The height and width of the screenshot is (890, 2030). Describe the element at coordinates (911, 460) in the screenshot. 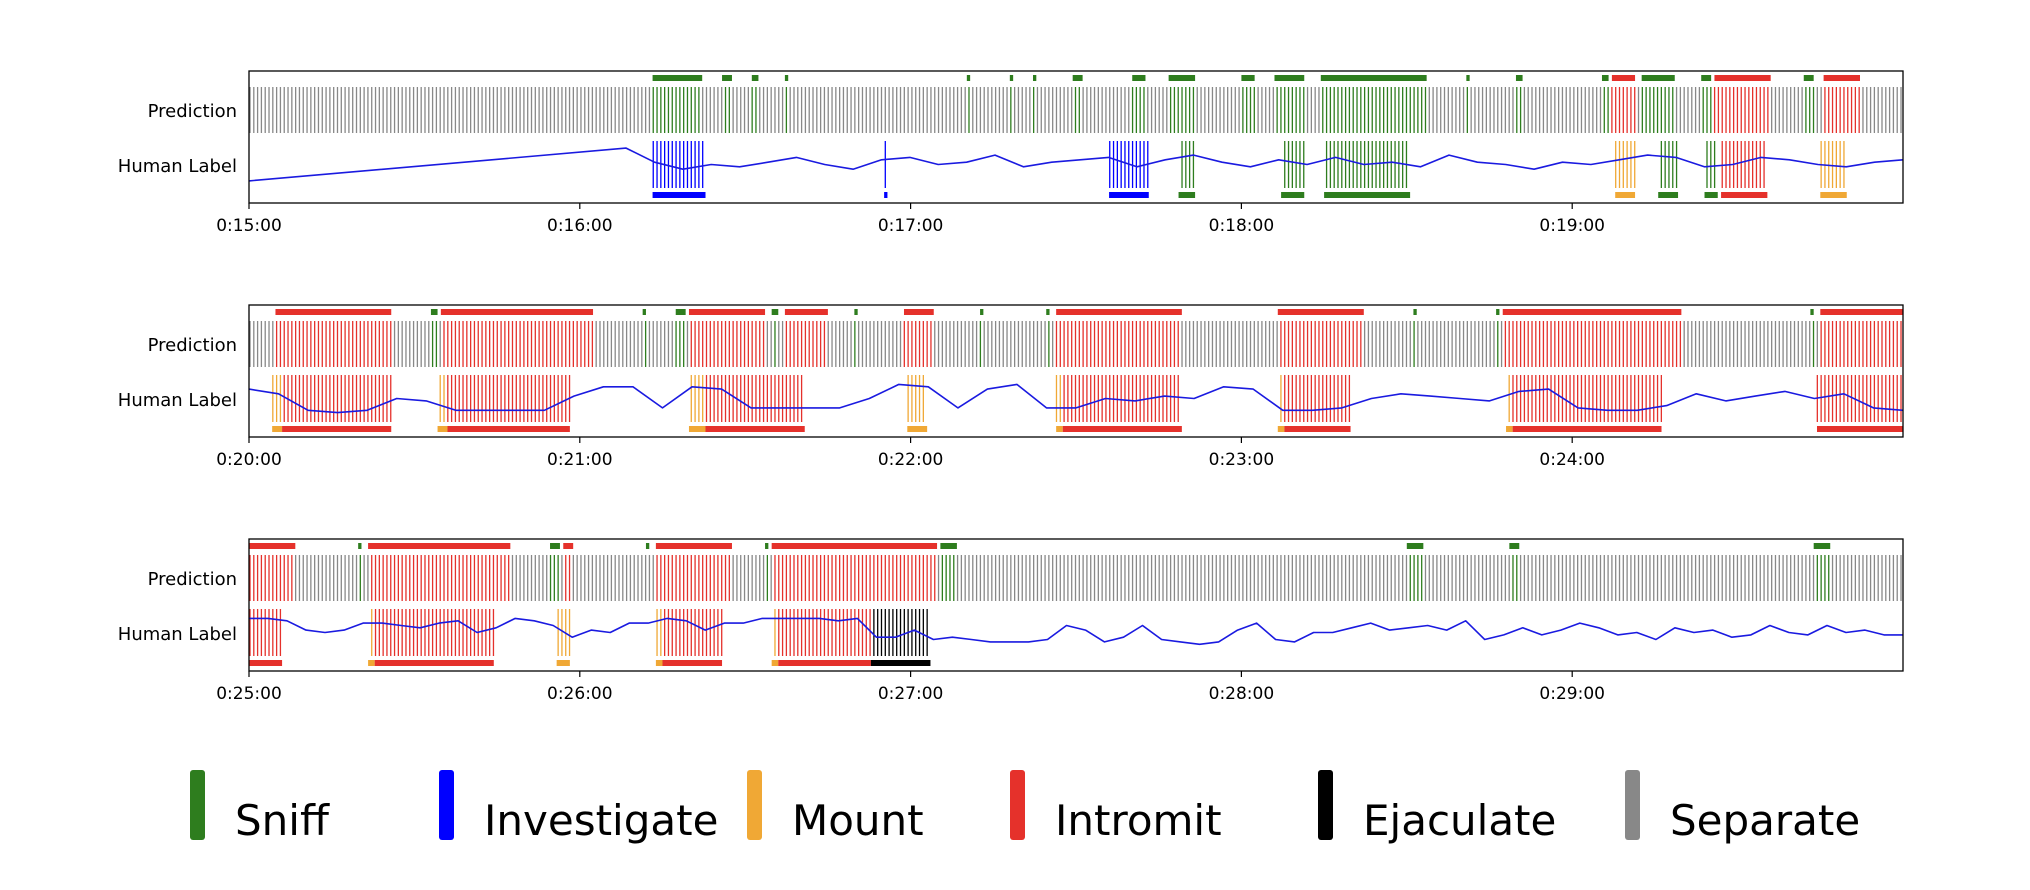

I see `x-tick-label: 0:22:00` at that location.